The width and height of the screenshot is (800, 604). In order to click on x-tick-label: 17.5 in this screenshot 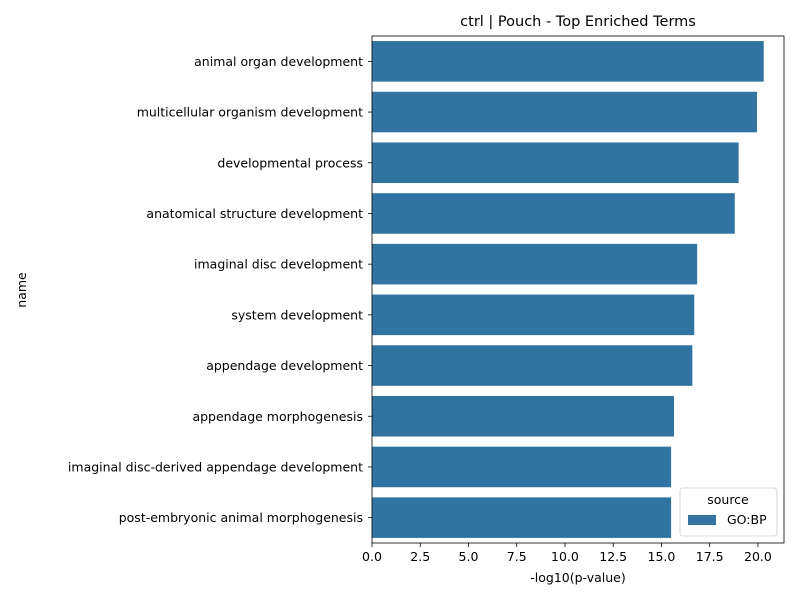, I will do `click(710, 556)`.